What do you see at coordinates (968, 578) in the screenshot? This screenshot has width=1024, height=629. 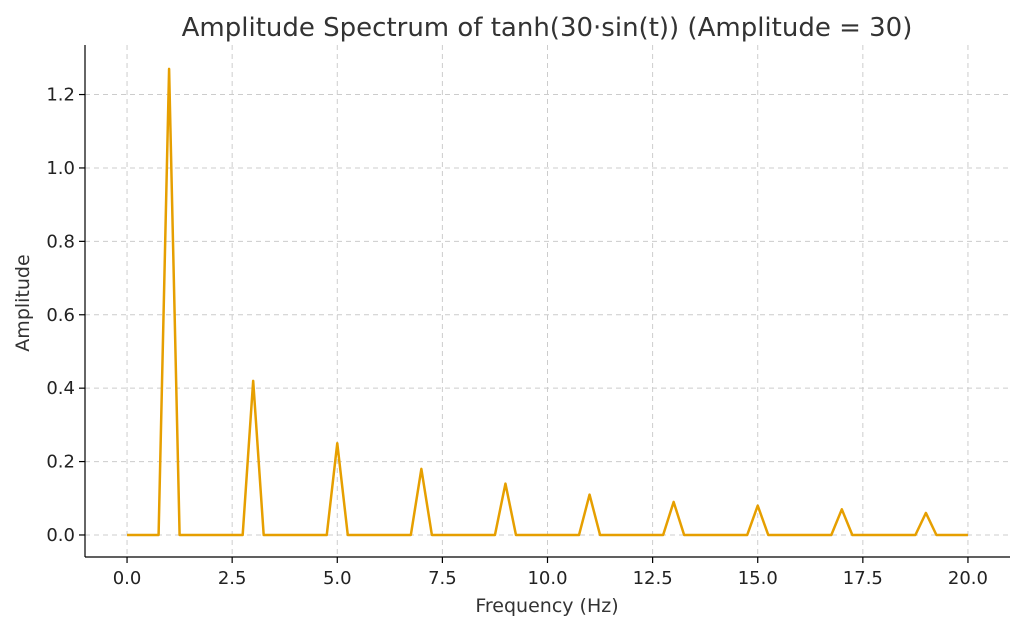 I see `x-tick-label-8: 20.0` at bounding box center [968, 578].